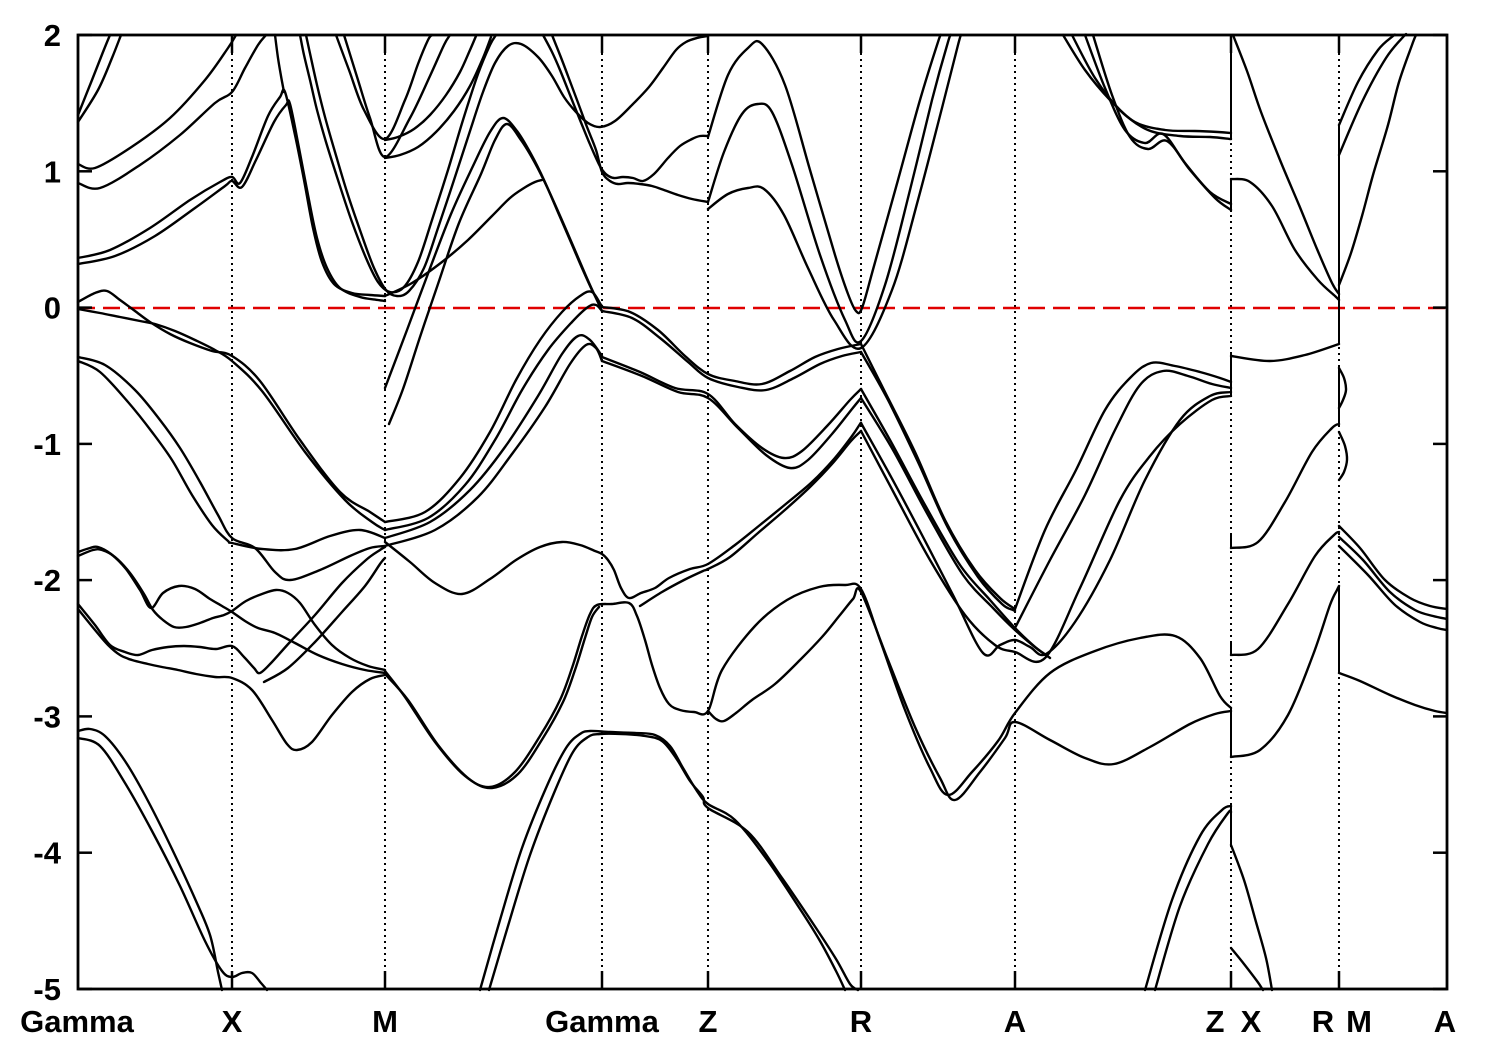  I want to click on svg-text: 1, so click(52, 171).